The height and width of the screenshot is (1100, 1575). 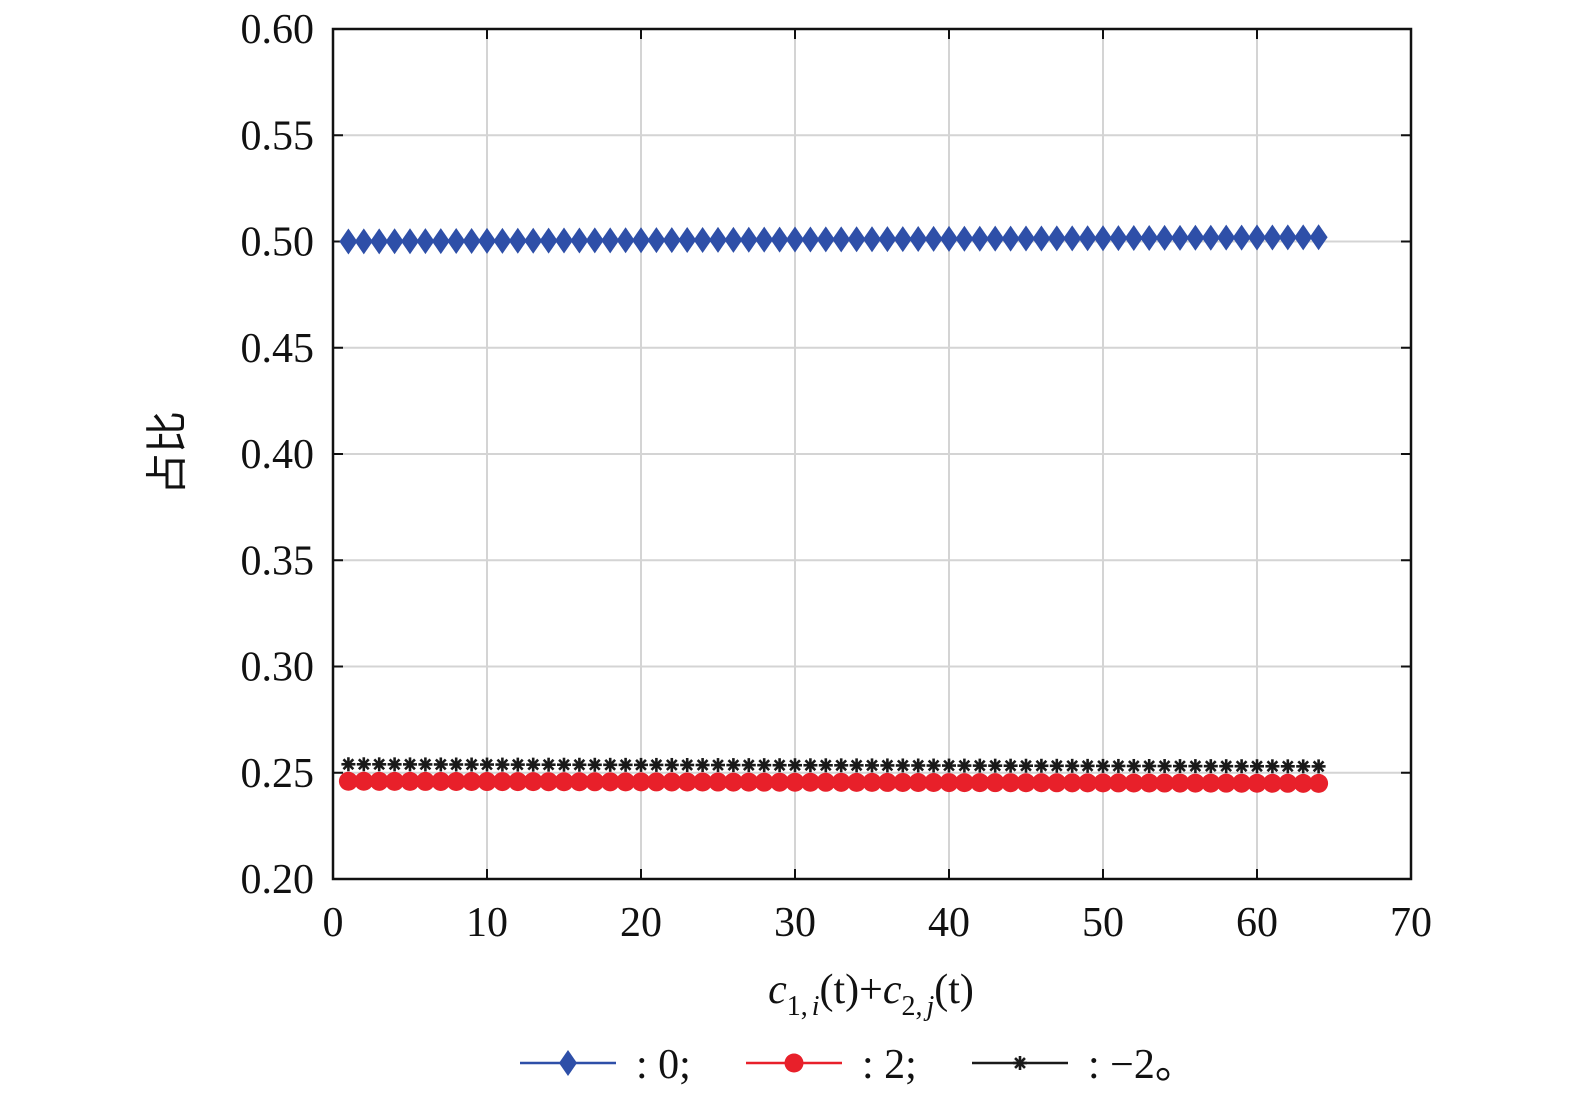 What do you see at coordinates (858, 1065) in the screenshot?
I see `legend: : 0;: 2;: −2。` at bounding box center [858, 1065].